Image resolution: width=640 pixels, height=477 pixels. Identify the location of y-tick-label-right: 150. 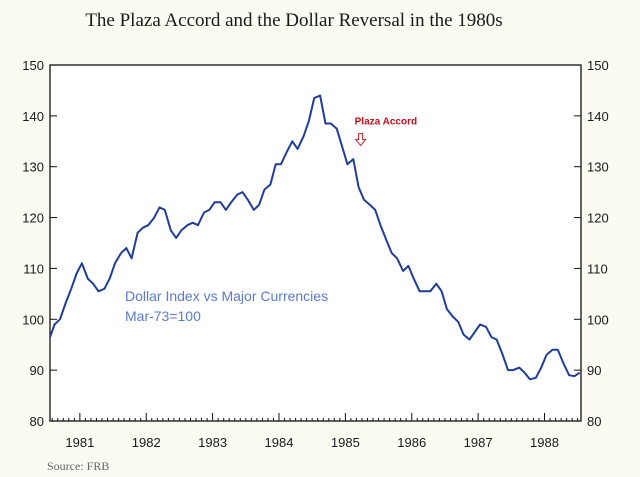
(598, 65).